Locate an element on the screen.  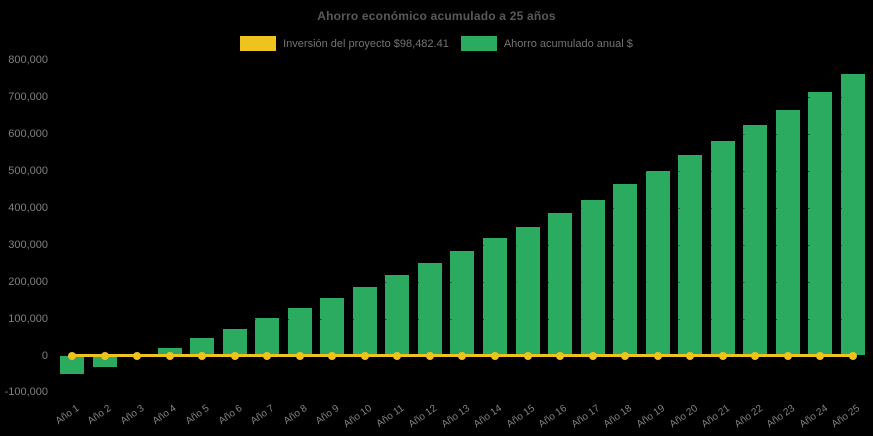
legend-item-savings: Ahorro acumulado anual $ is located at coordinates (546, 43).